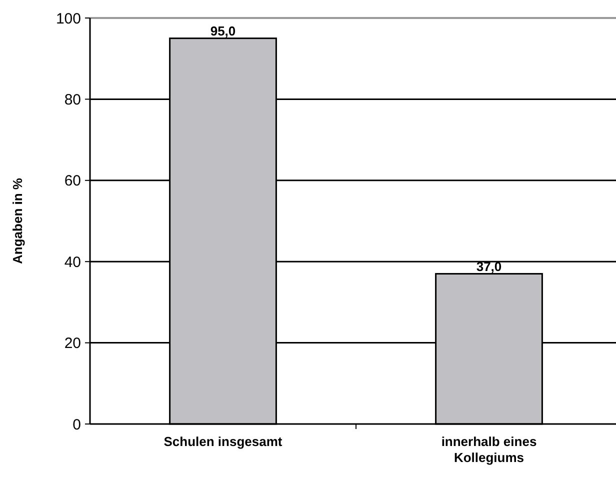  I want to click on data-label: 37,0, so click(489, 266).